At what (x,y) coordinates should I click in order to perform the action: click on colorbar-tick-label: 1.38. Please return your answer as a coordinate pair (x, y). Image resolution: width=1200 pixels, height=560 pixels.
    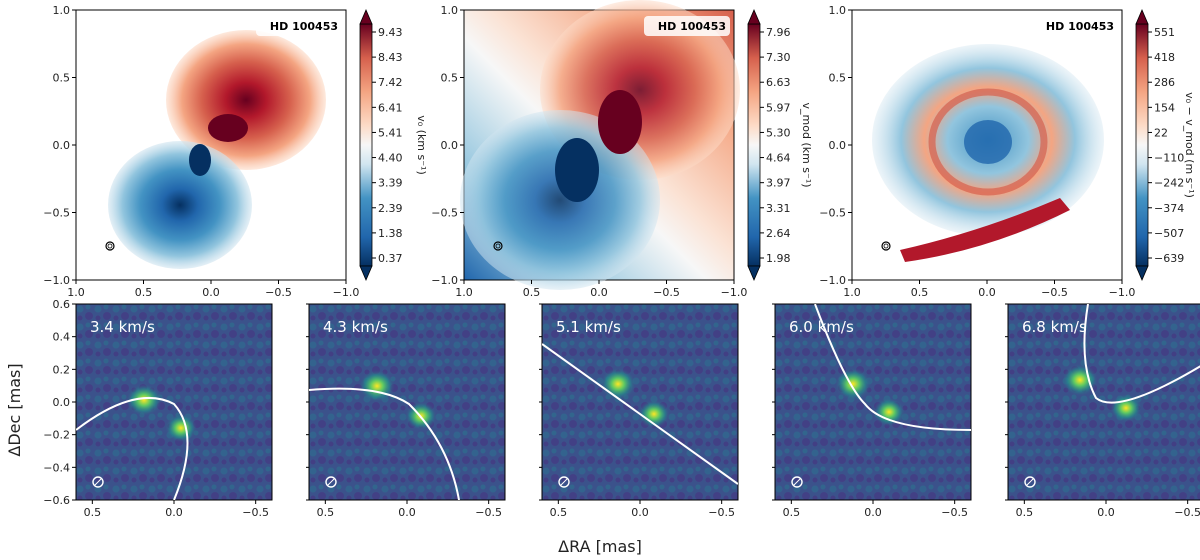
    Looking at the image, I should click on (390, 233).